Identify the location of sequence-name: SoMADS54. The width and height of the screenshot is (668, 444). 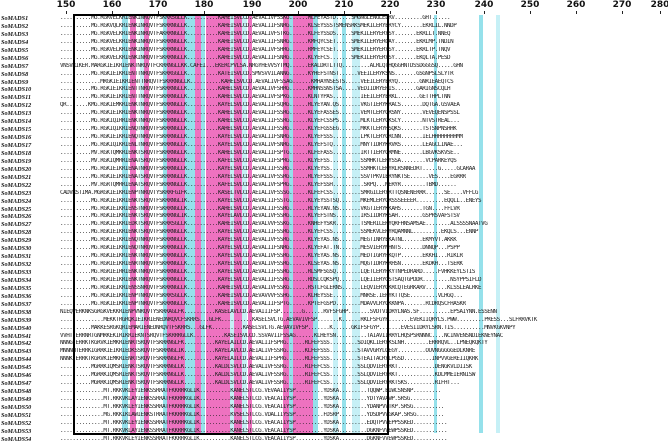
(16, 439).